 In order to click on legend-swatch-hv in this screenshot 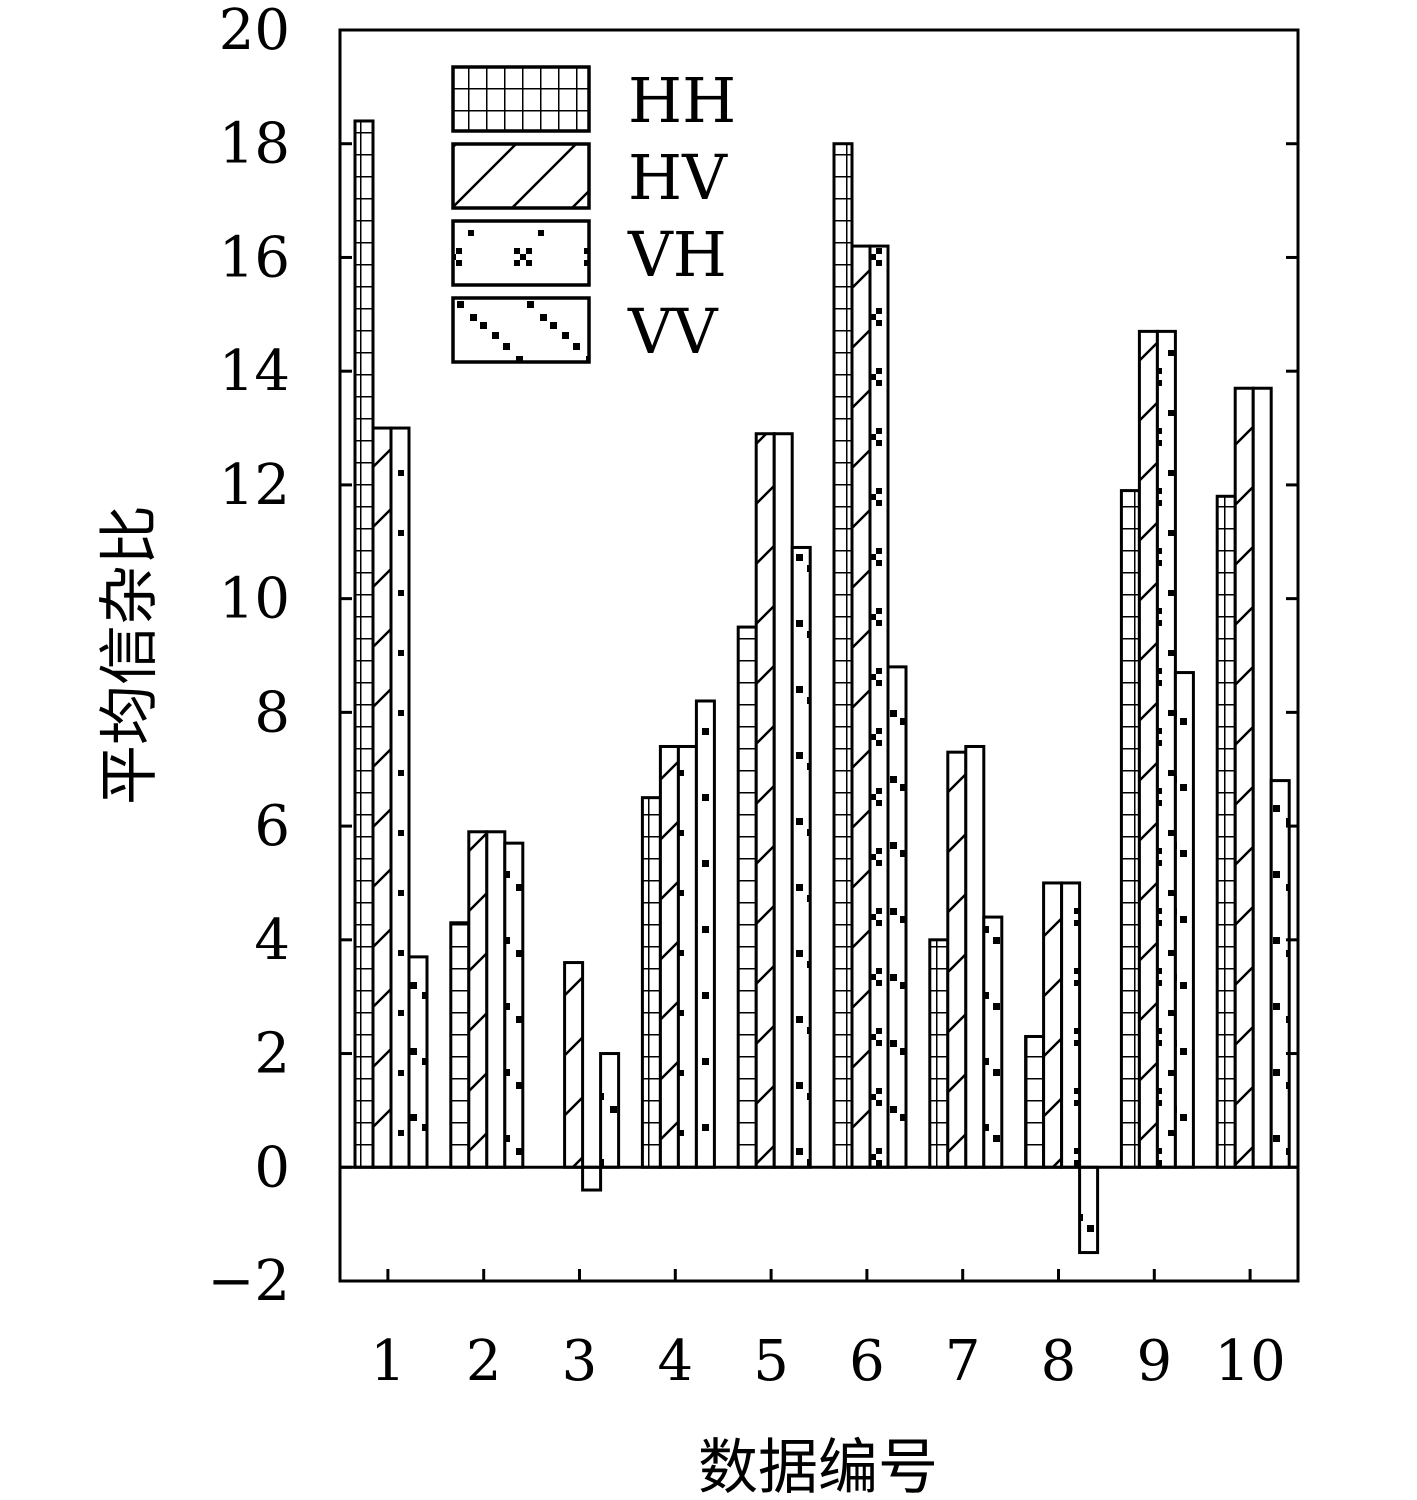, I will do `click(521, 176)`.